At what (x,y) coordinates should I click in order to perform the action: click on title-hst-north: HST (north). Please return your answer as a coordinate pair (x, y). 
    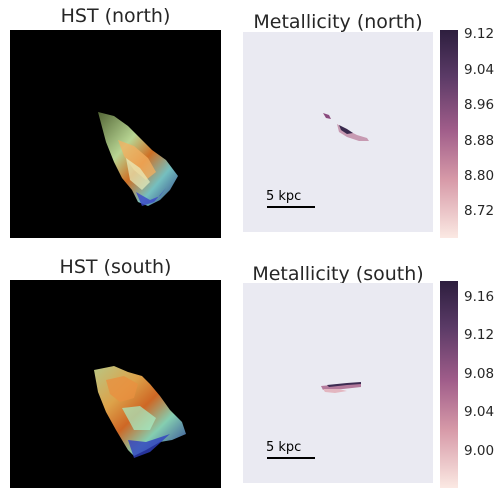
    Looking at the image, I should click on (115, 16).